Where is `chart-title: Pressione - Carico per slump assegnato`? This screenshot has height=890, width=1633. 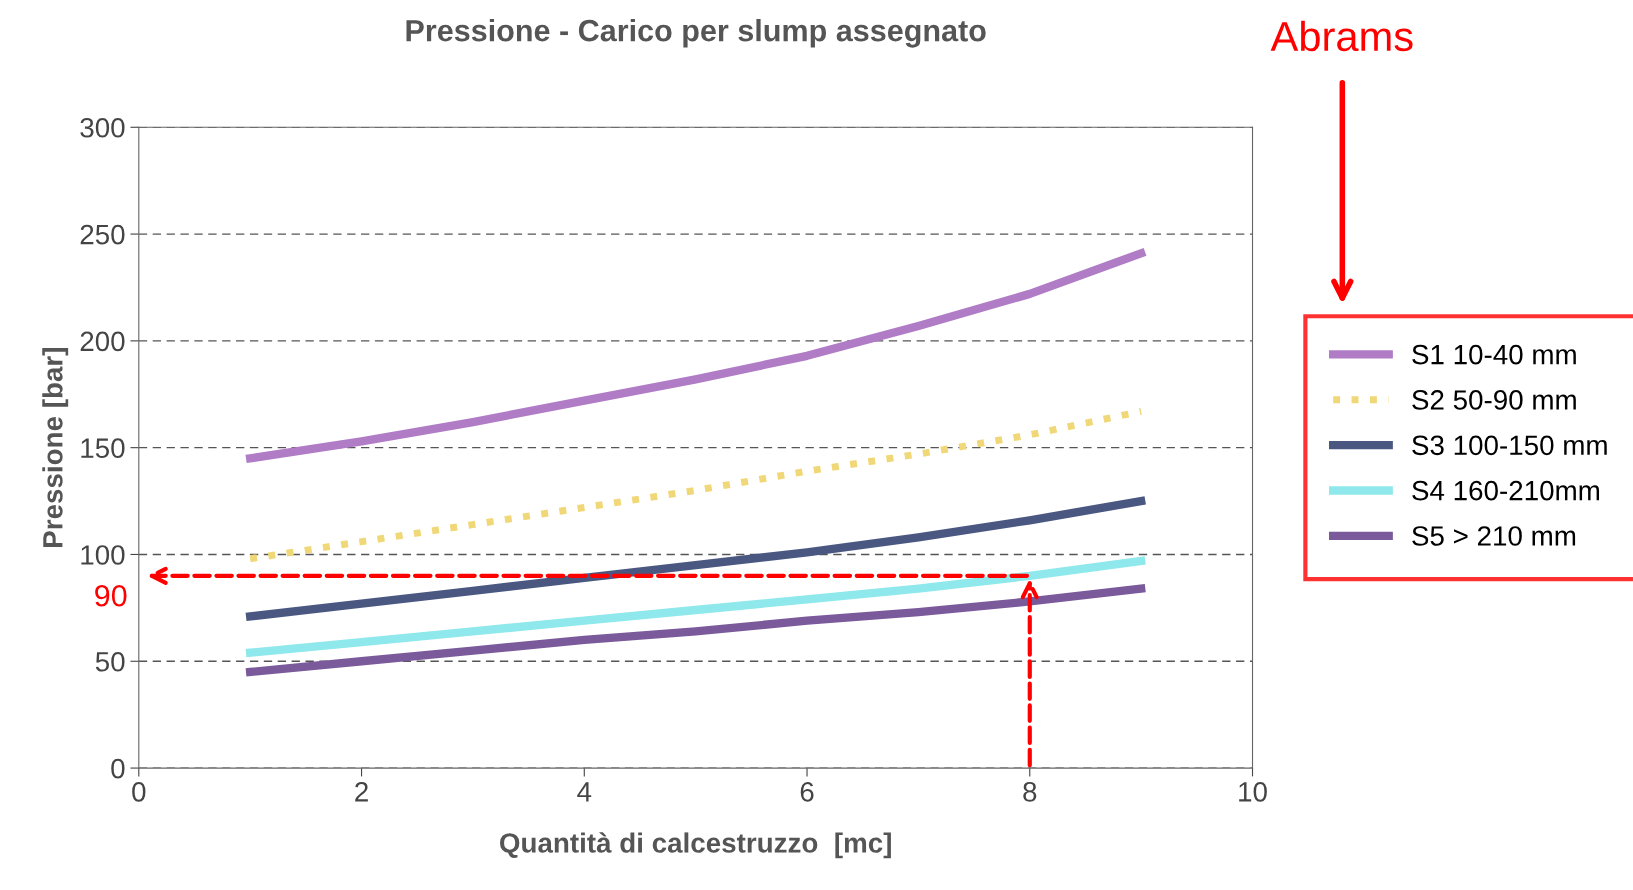 chart-title: Pressione - Carico per slump assegnato is located at coordinates (696, 33).